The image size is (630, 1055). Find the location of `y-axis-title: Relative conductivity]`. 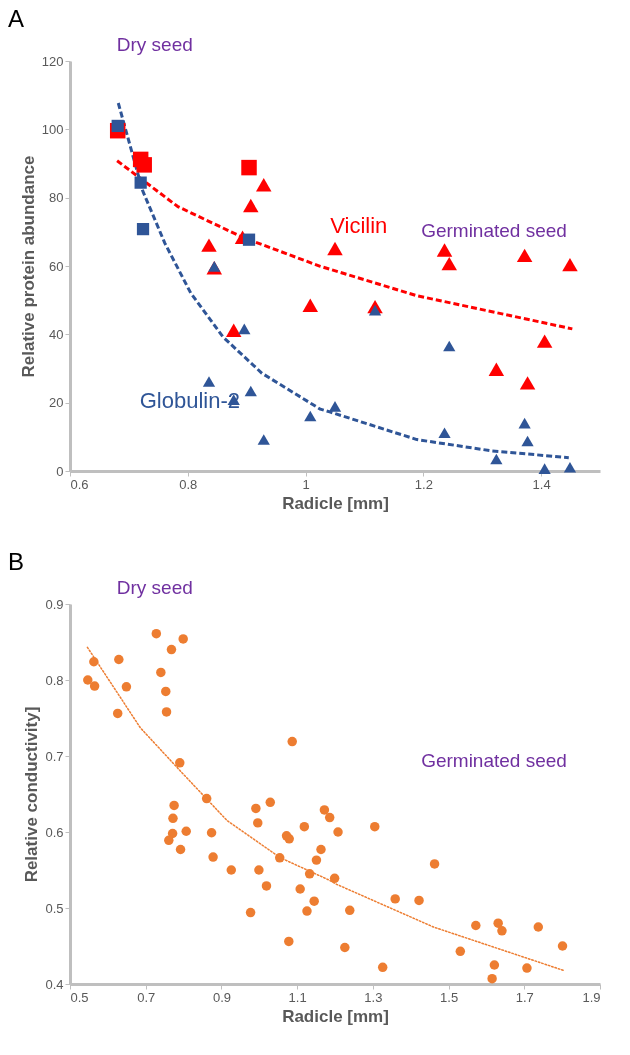

y-axis-title: Relative conductivity] is located at coordinates (32, 794).